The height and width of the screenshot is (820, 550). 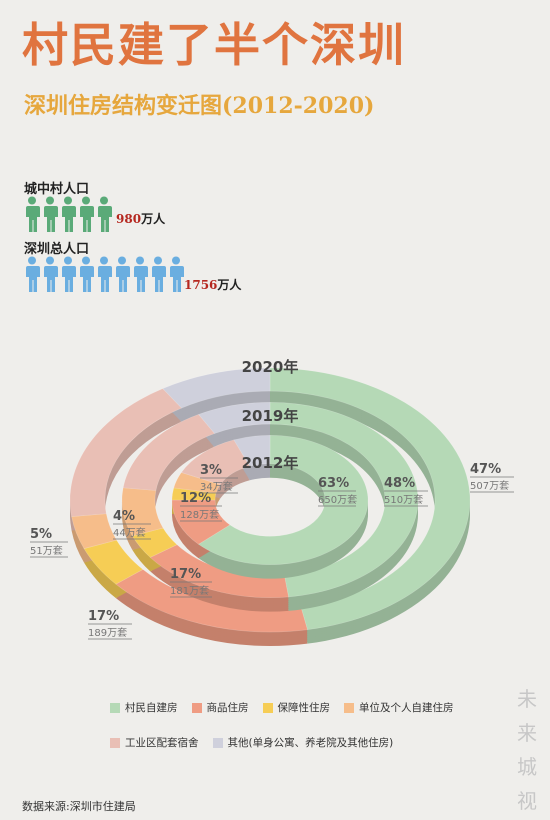 What do you see at coordinates (227, 708) in the screenshot?
I see `legend-label: 商品住房` at bounding box center [227, 708].